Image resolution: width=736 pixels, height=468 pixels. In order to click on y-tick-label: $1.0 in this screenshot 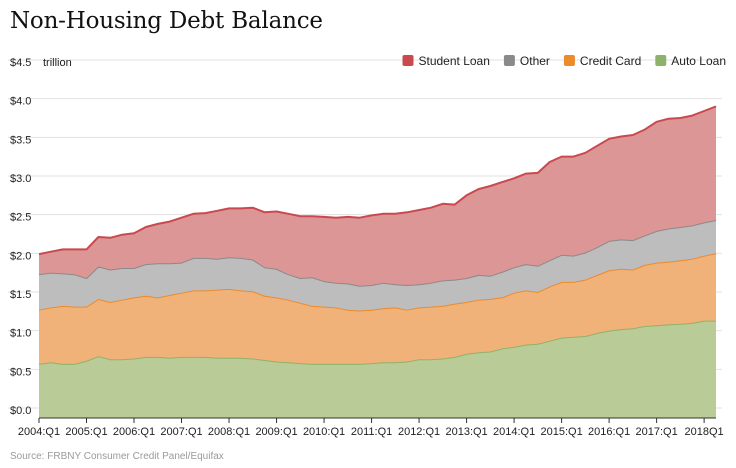, I will do `click(20, 334)`.